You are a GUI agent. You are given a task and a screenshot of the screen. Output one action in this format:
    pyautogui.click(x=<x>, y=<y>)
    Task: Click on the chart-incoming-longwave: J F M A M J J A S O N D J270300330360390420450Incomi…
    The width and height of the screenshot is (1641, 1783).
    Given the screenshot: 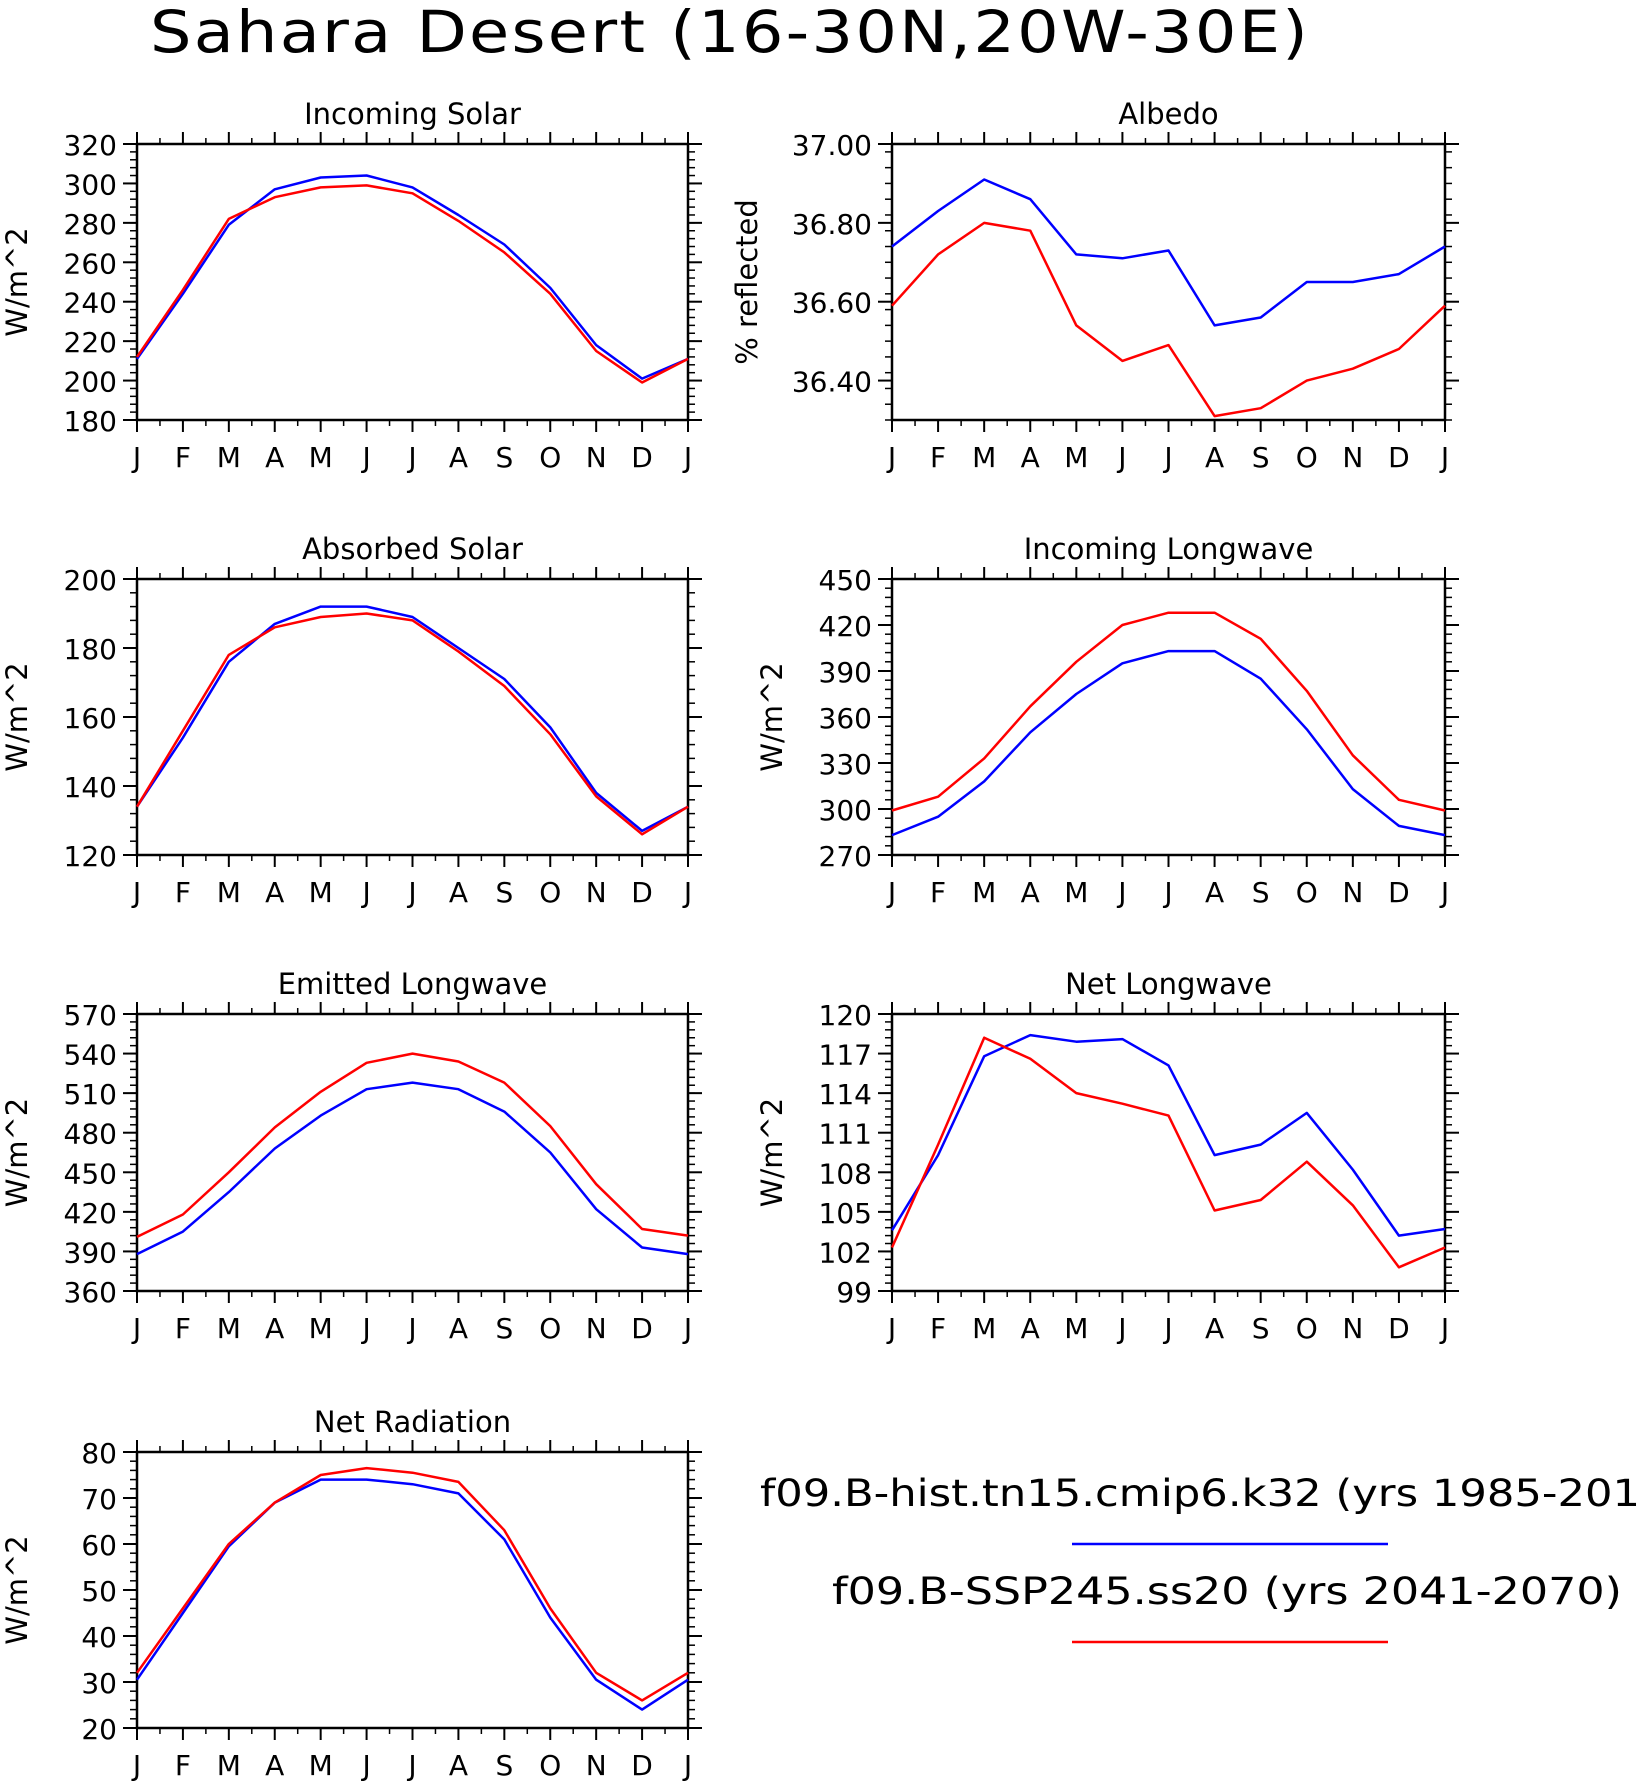 What is the action you would take?
    pyautogui.click(x=1107, y=720)
    